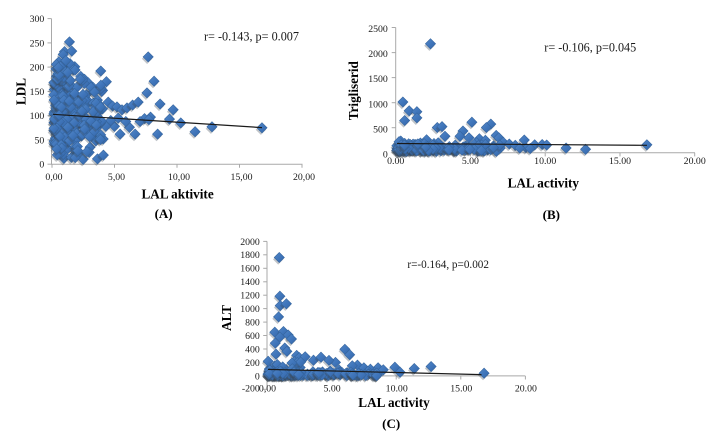 The width and height of the screenshot is (711, 435). I want to click on svg-text: 1600, so click(250, 269).